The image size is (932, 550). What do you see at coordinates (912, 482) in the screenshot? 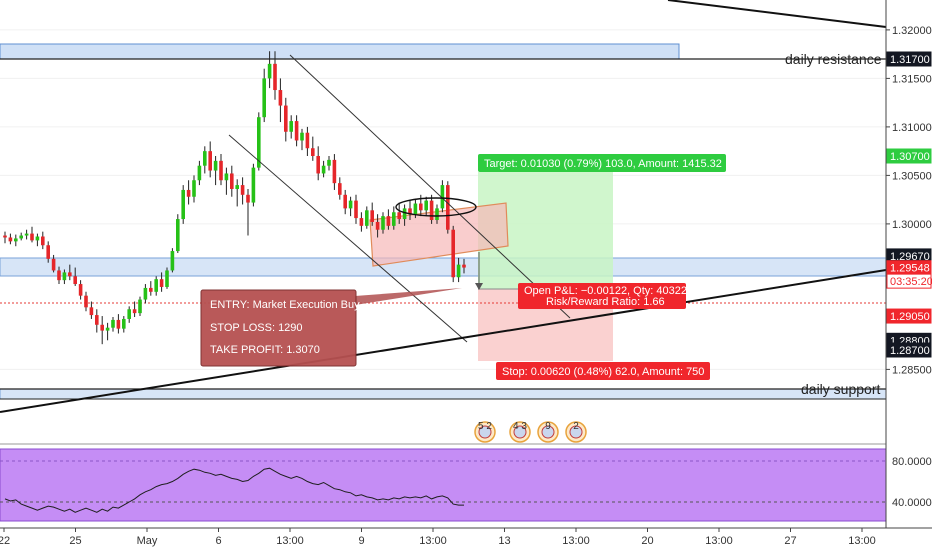
I see `rsi-axis: 80.0000 40.0000` at bounding box center [912, 482].